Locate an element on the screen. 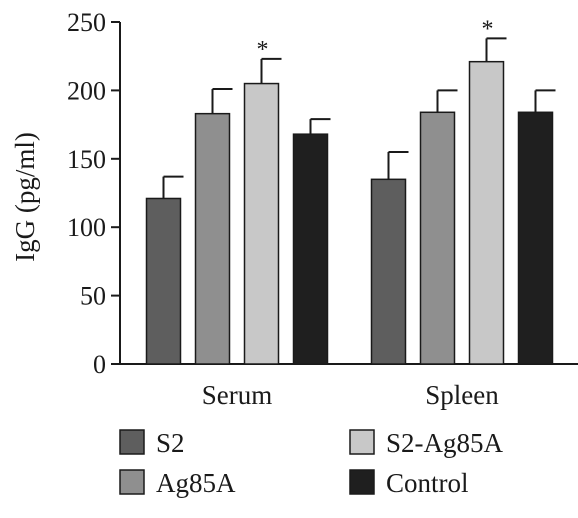  legend-label-s2: S2 is located at coordinates (170, 443).